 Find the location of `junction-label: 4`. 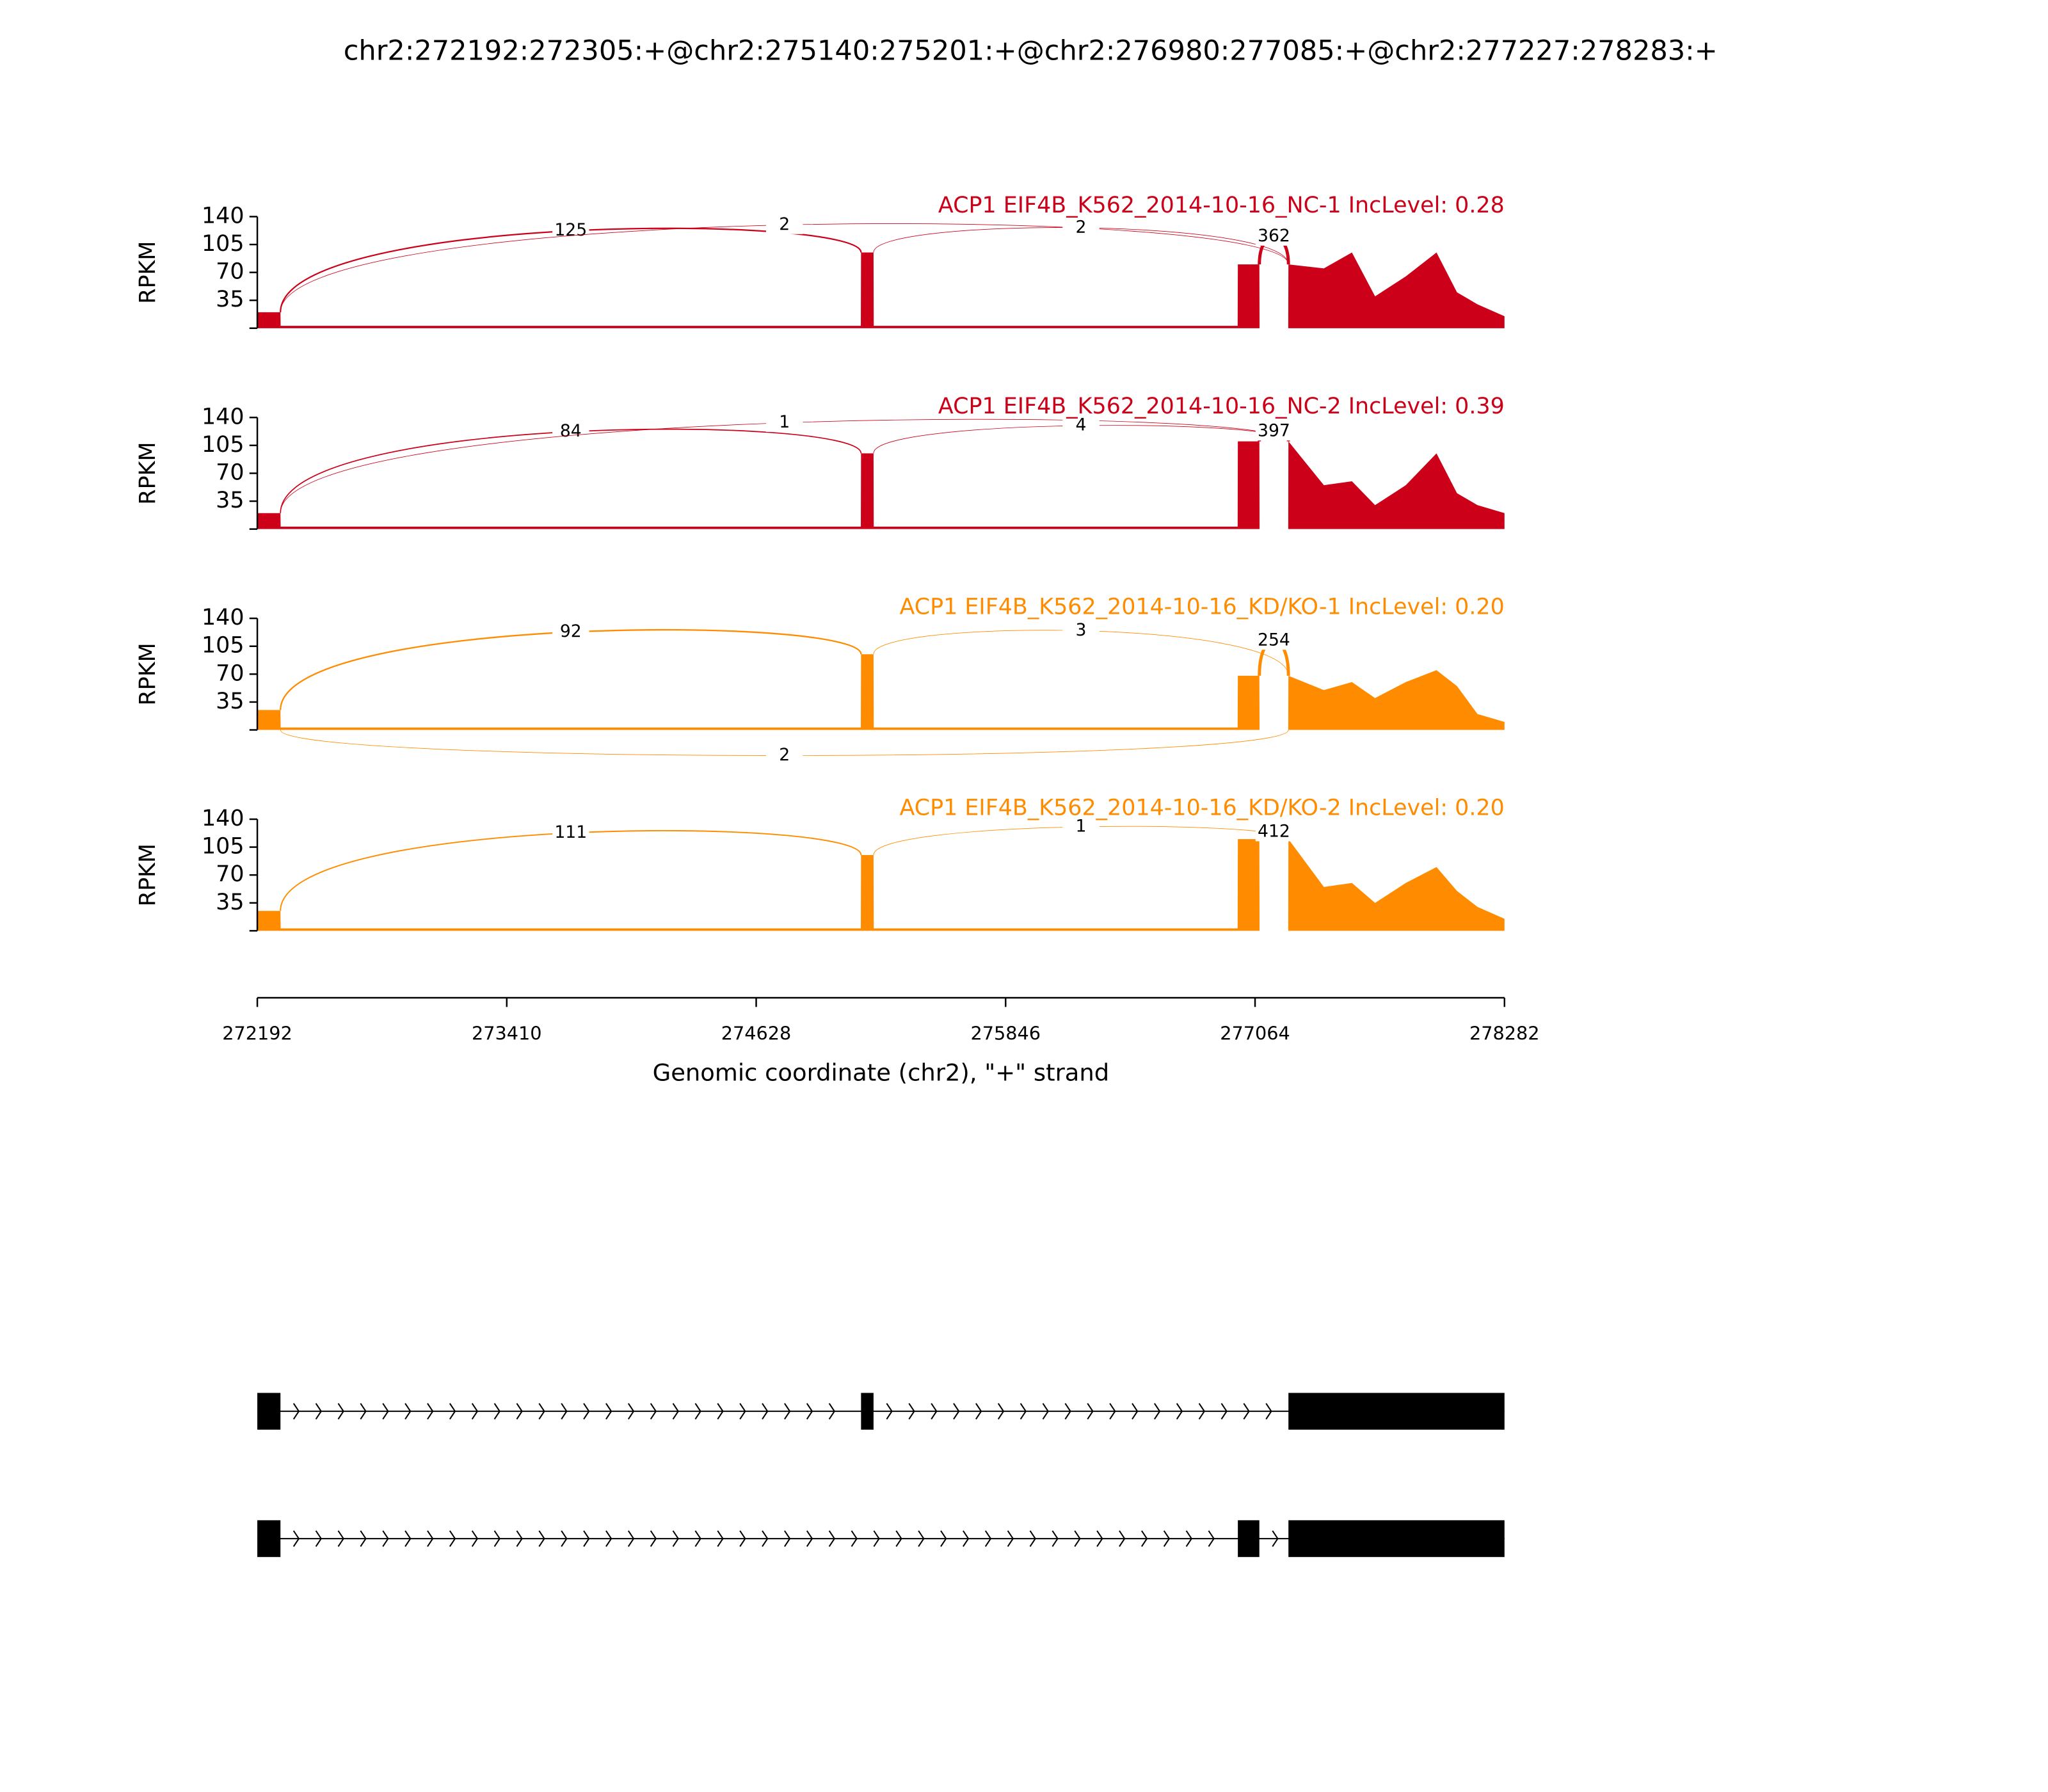

junction-label: 4 is located at coordinates (1081, 425).